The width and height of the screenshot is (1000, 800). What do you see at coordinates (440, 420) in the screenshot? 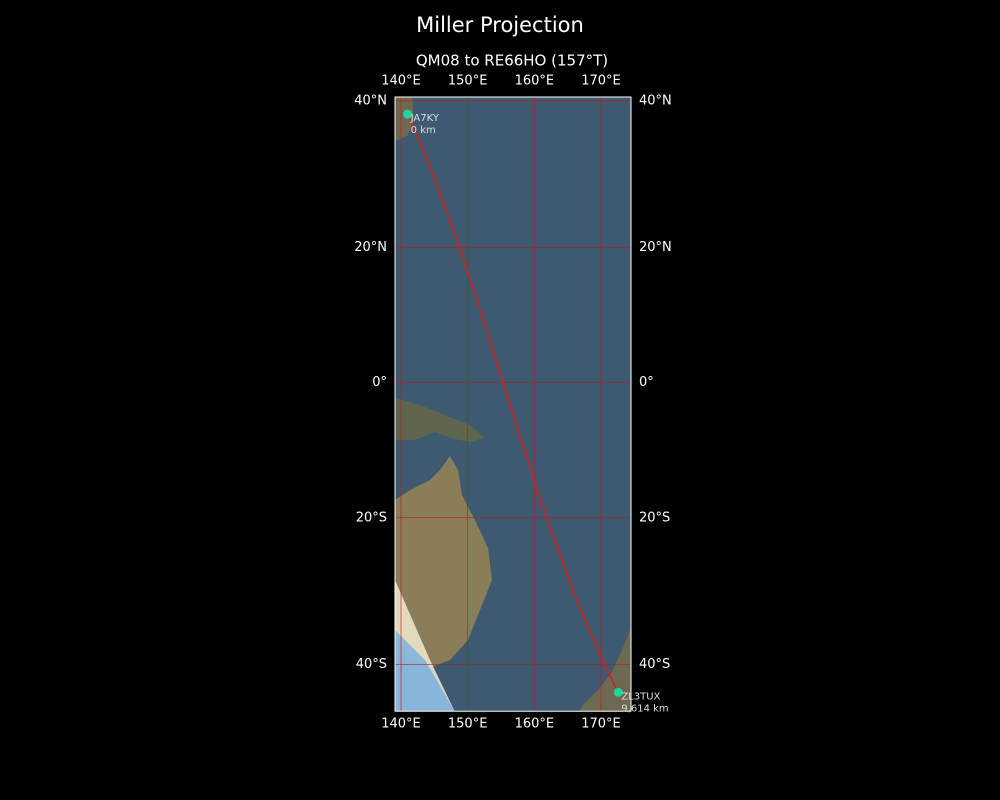
I see `land-new-guinea` at bounding box center [440, 420].